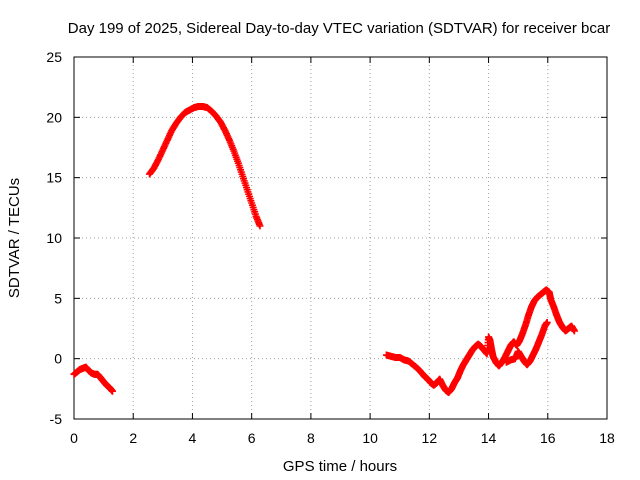 The image size is (640, 480). Describe the element at coordinates (489, 438) in the screenshot. I see `x-tick-label: 14` at that location.